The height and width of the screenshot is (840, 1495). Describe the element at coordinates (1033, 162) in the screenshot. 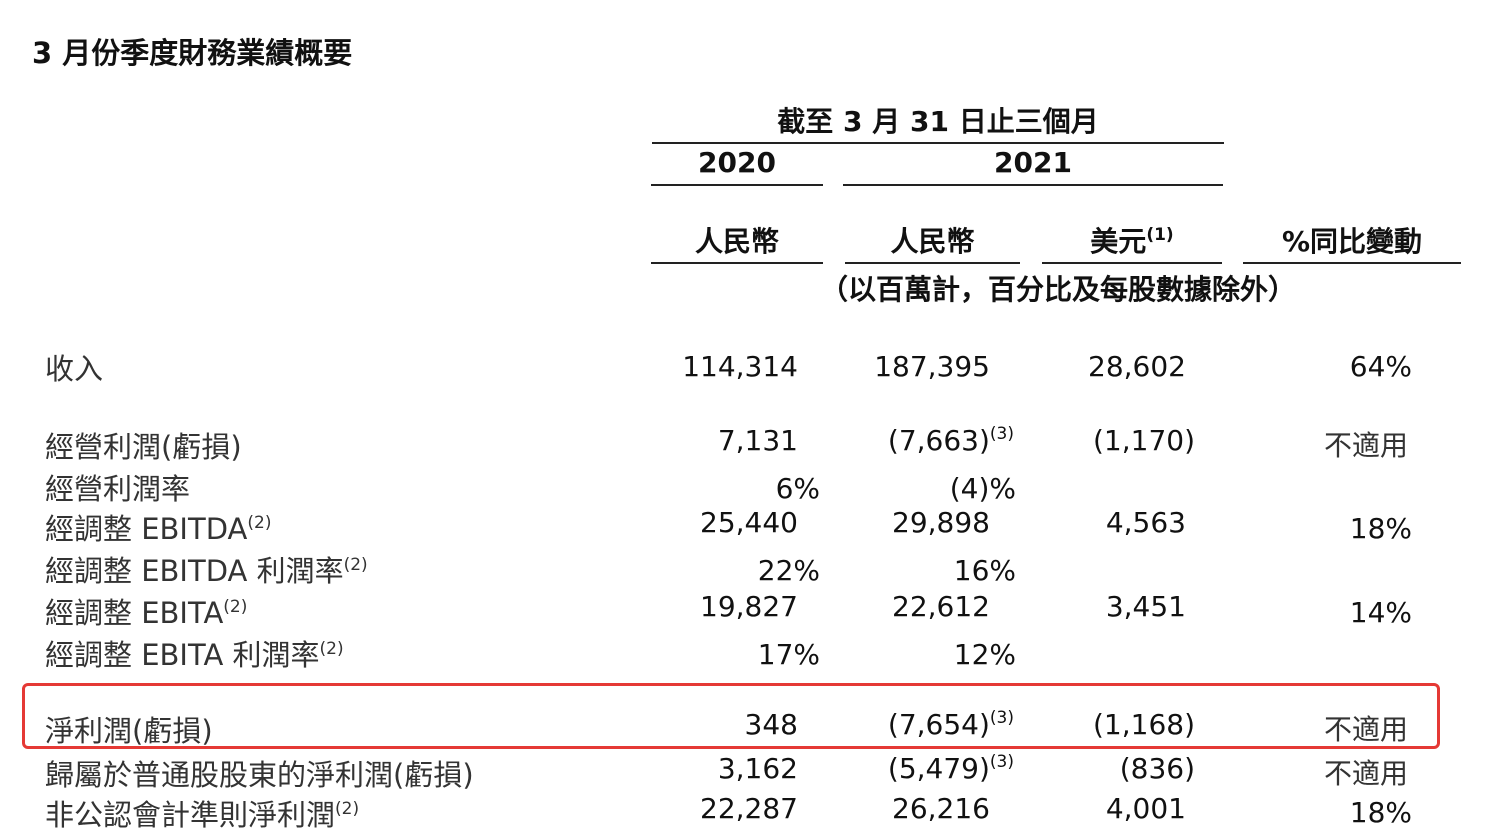

I see `year-2021-header: 2021` at that location.